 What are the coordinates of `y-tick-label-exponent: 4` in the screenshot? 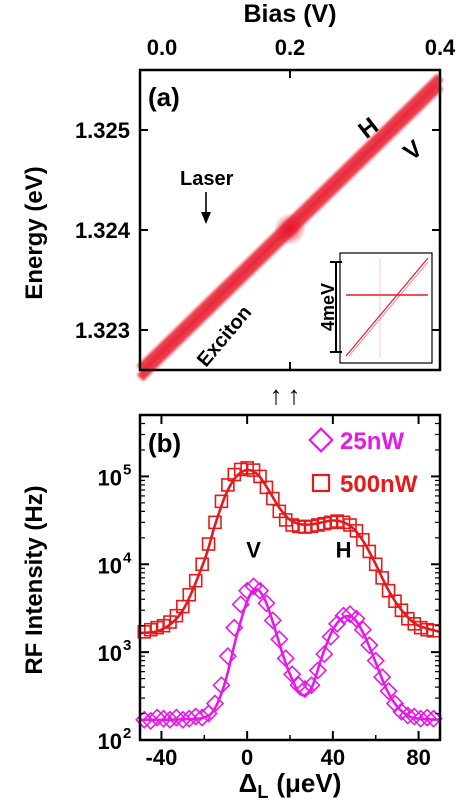 It's located at (127, 557).